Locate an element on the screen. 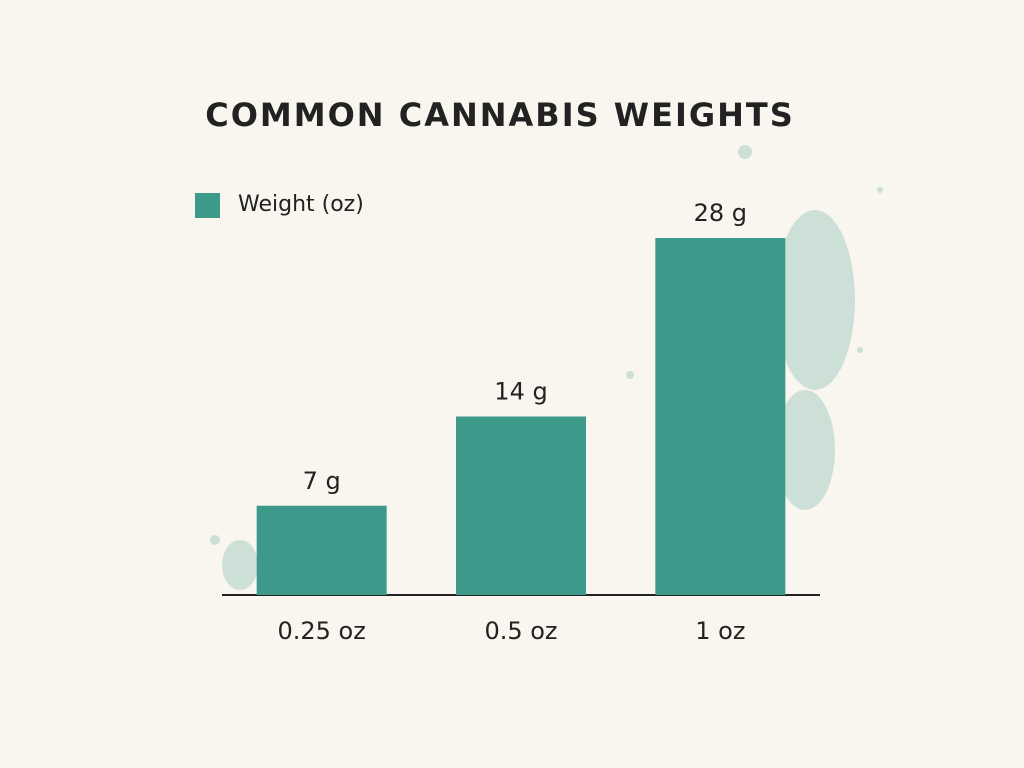 This screenshot has width=1024, height=768. x-tick-label: 1 oz is located at coordinates (720, 631).